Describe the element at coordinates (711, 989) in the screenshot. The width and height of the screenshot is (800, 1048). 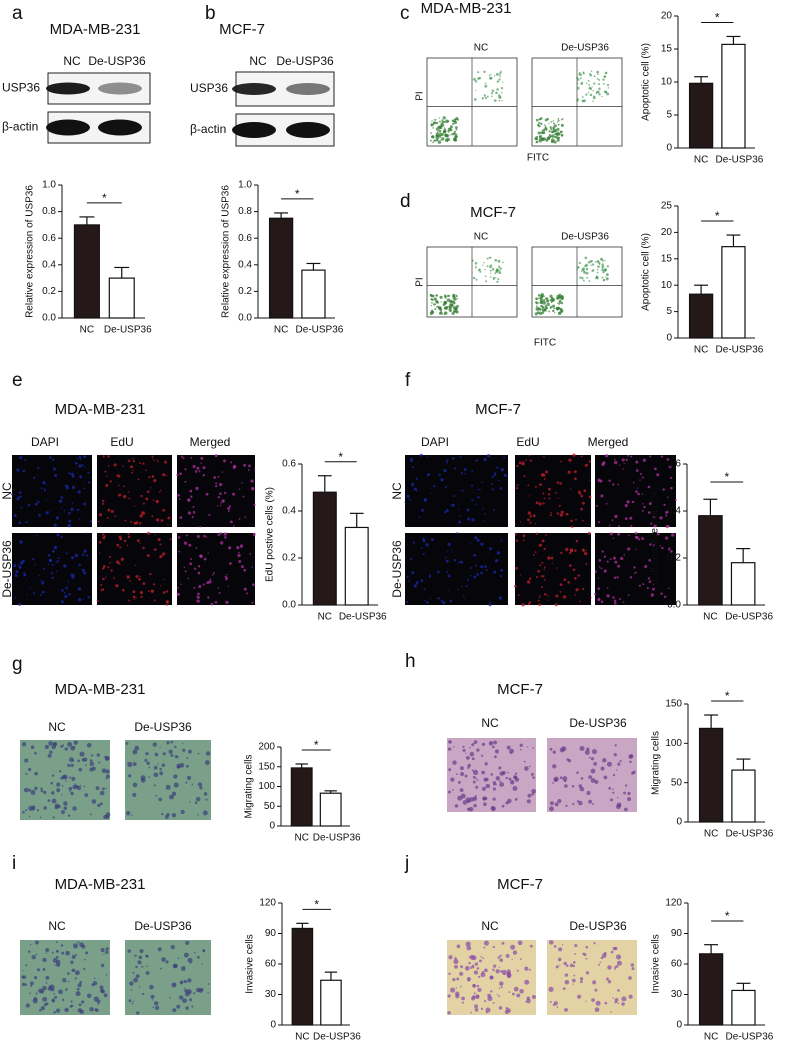
I see `bar` at that location.